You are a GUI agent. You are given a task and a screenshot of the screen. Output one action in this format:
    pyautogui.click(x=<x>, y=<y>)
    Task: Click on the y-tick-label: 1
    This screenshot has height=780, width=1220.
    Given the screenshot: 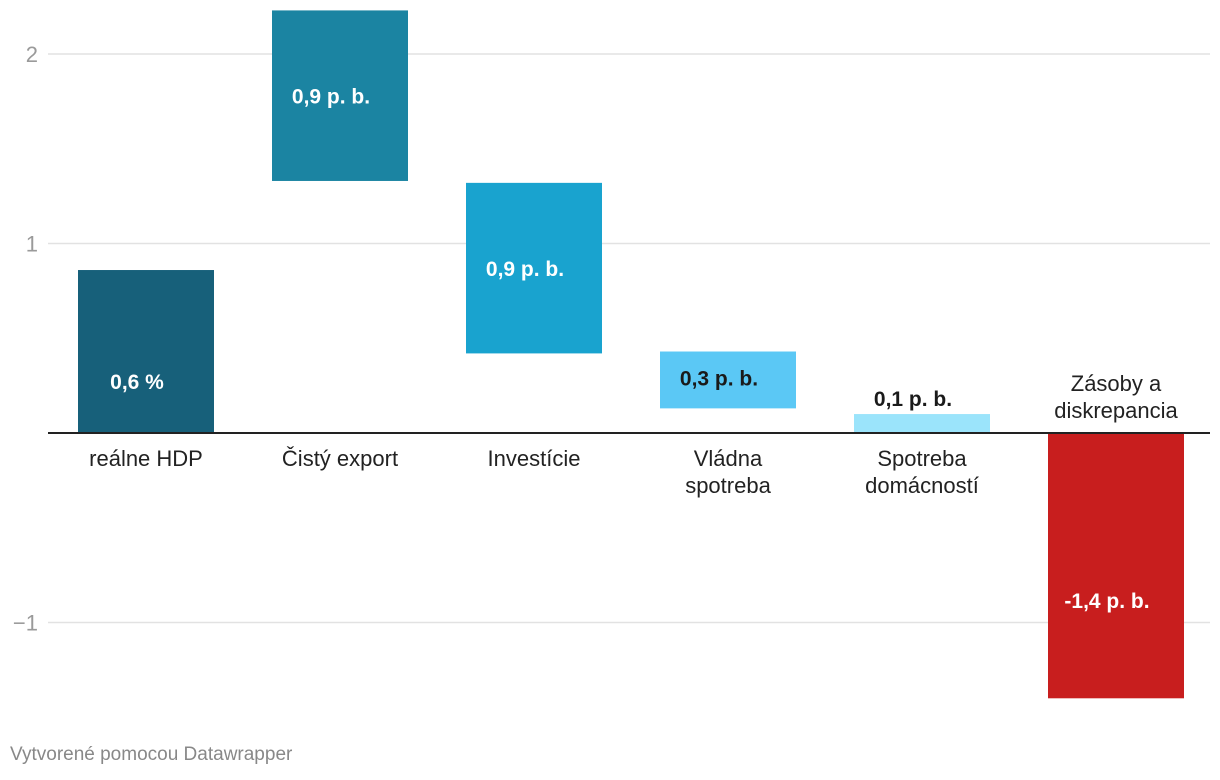 What is the action you would take?
    pyautogui.click(x=32, y=244)
    